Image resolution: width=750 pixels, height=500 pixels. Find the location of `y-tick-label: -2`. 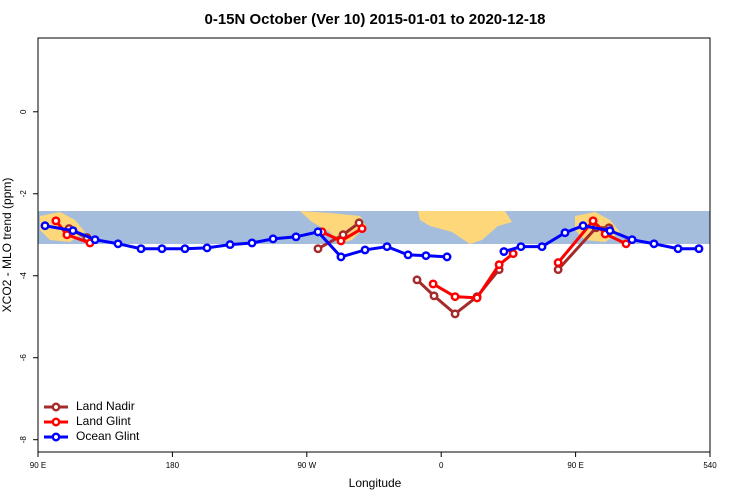

y-tick-label: -2 is located at coordinates (23, 194).